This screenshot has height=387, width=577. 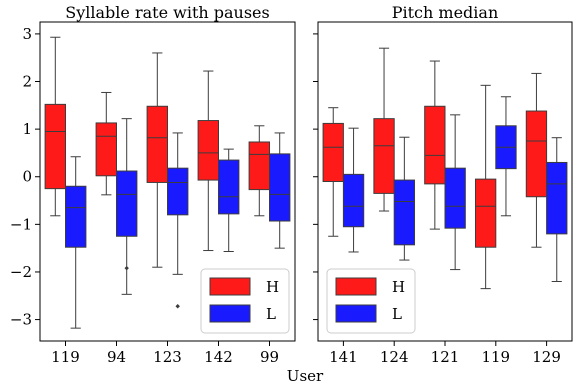 What do you see at coordinates (445, 357) in the screenshot?
I see `x-tick-label: 121` at bounding box center [445, 357].